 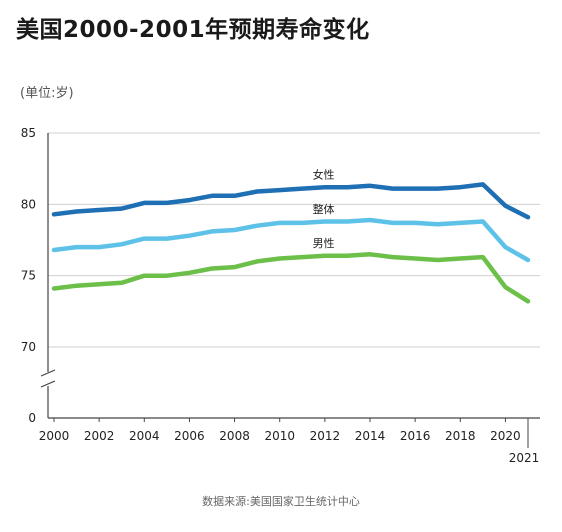 What do you see at coordinates (193, 30) in the screenshot?
I see `chart-title: 美国2000-2001年预期寿命变化` at bounding box center [193, 30].